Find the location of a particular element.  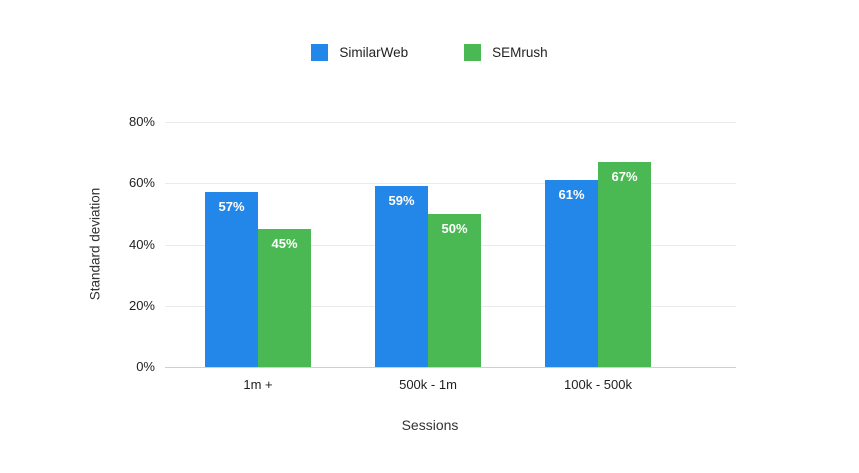

legend-label: SimilarWeb is located at coordinates (374, 52).